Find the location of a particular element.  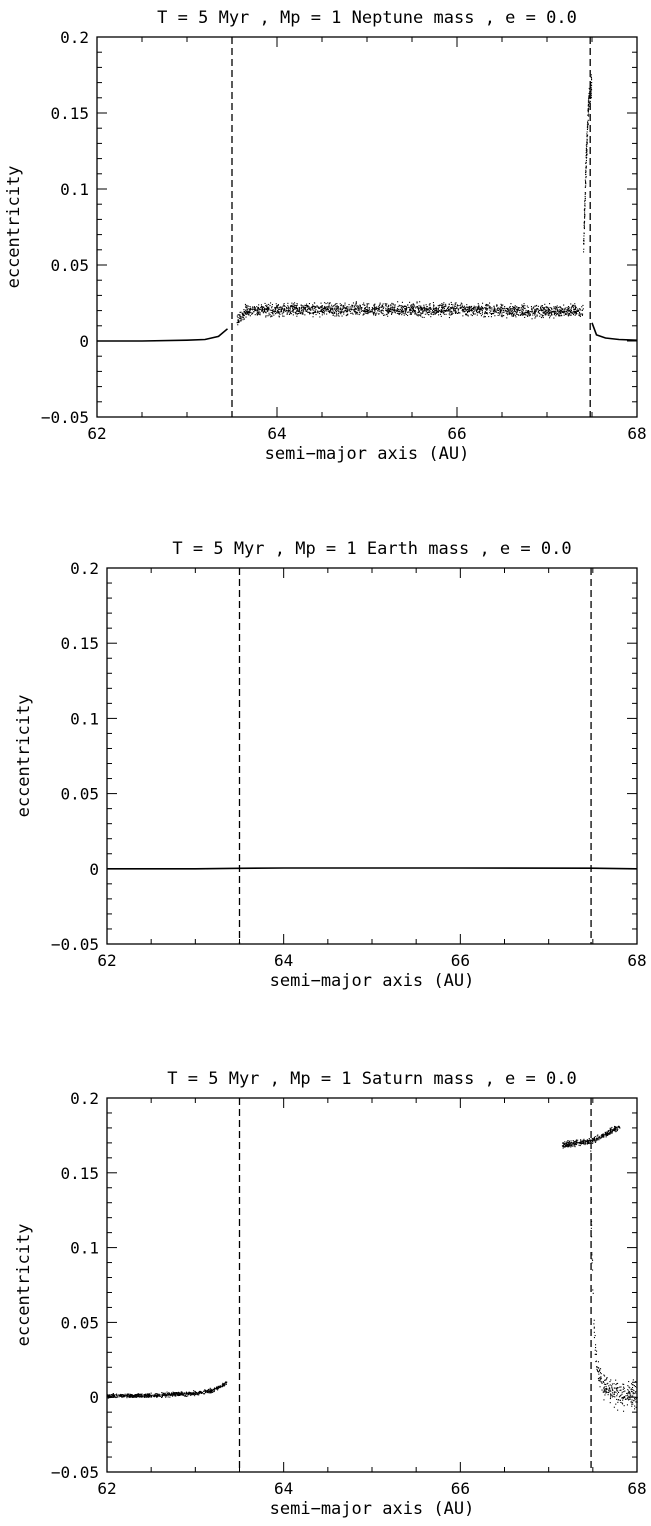

x-tick-label: 62 is located at coordinates (106, 960).